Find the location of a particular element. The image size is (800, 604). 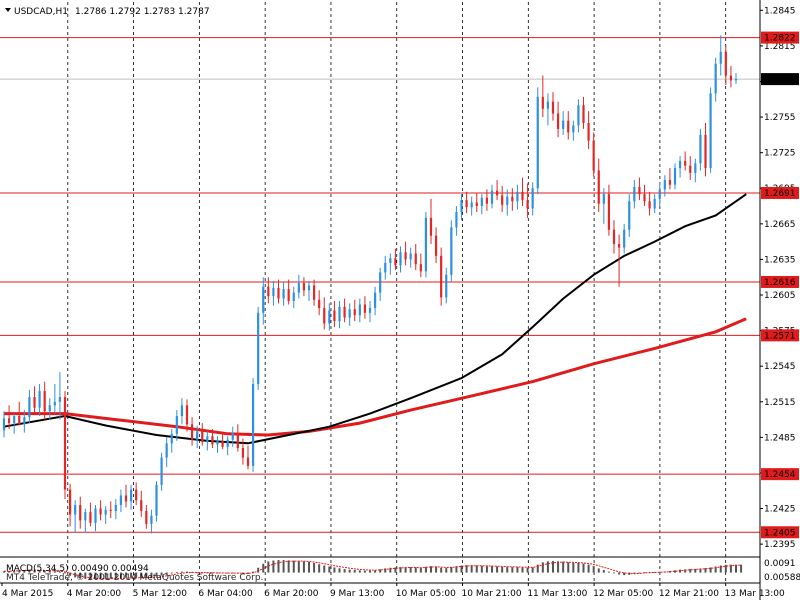

current-price-label: 1.2787 is located at coordinates (780, 80).